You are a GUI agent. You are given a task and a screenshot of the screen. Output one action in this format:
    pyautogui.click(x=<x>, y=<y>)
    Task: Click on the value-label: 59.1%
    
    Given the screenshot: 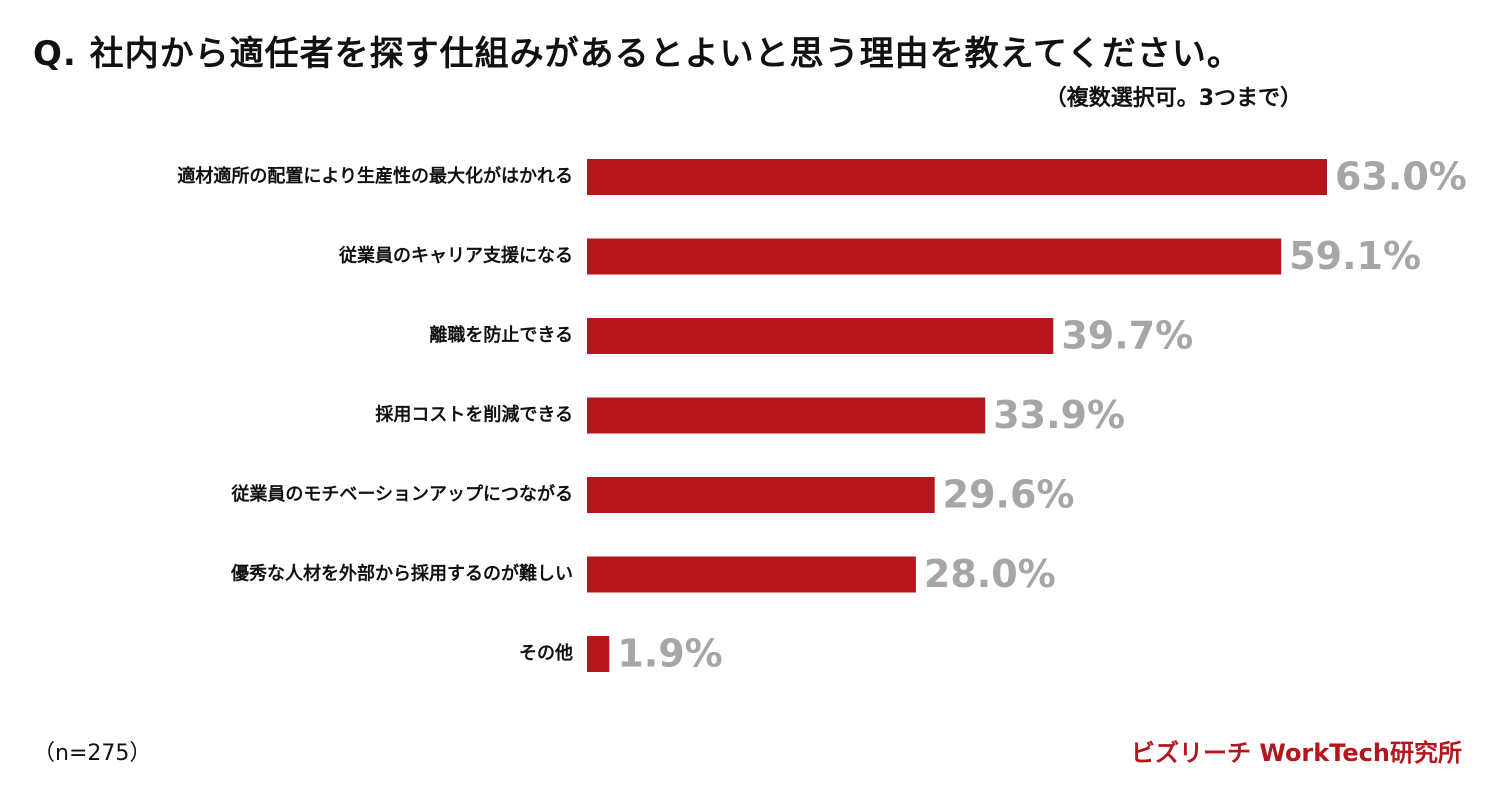 What is the action you would take?
    pyautogui.click(x=1355, y=256)
    